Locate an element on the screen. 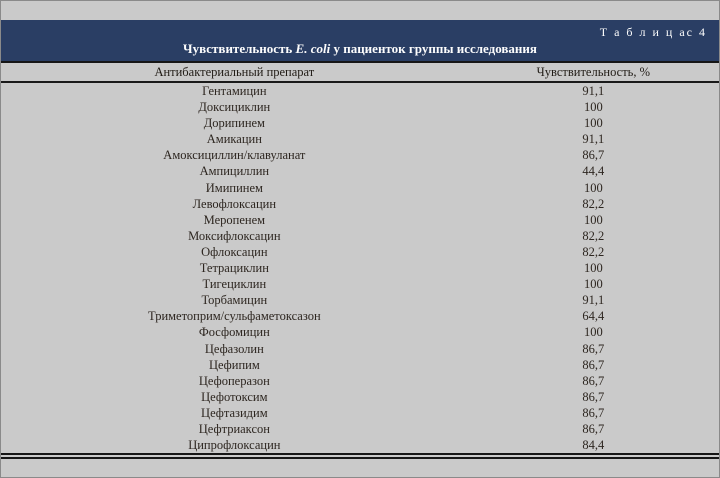 The image size is (720, 478). table-row: Цефотоксим 86,7 is located at coordinates (360, 397).